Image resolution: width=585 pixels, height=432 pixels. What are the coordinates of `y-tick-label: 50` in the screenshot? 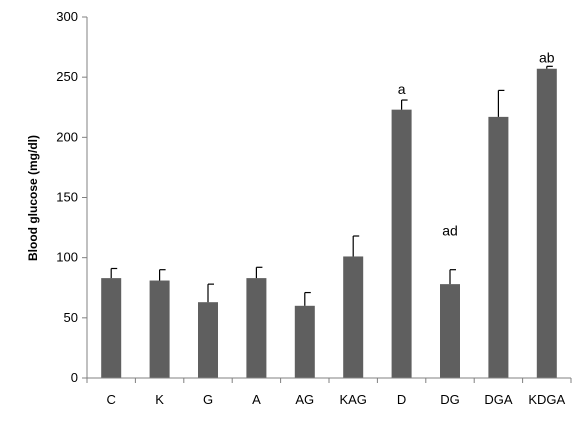 It's located at (71, 317).